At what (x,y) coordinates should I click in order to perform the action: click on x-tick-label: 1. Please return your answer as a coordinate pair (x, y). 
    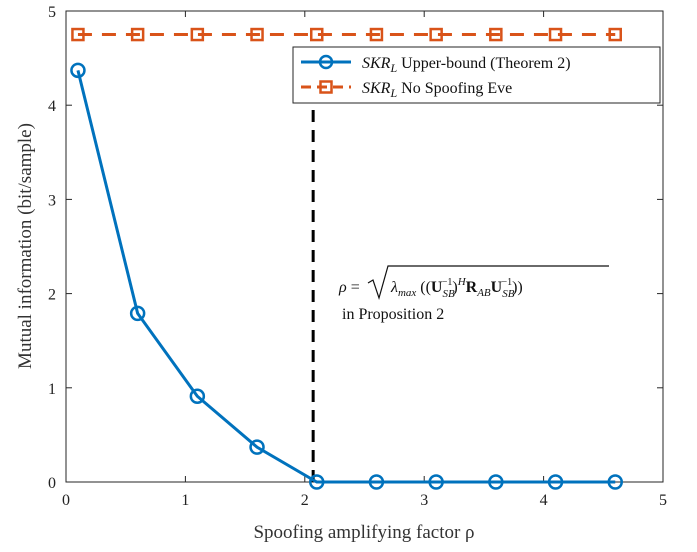
    Looking at the image, I should click on (185, 500).